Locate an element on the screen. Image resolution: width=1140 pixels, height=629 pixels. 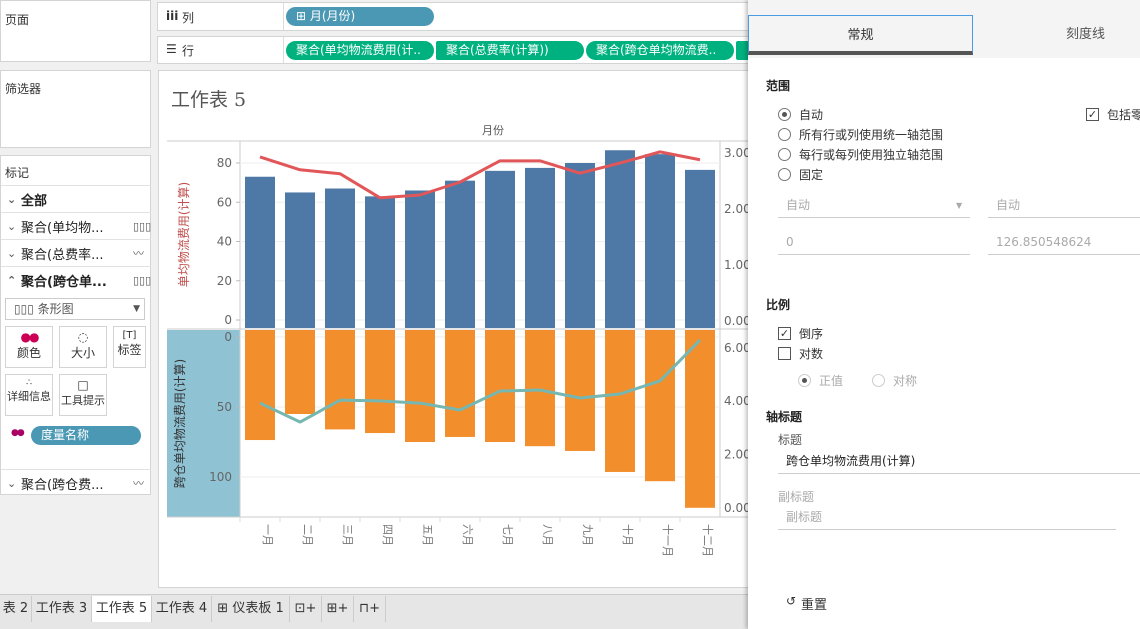
mark-type-select: ▯▯▯ 条形图 ▼ is located at coordinates (75, 309).